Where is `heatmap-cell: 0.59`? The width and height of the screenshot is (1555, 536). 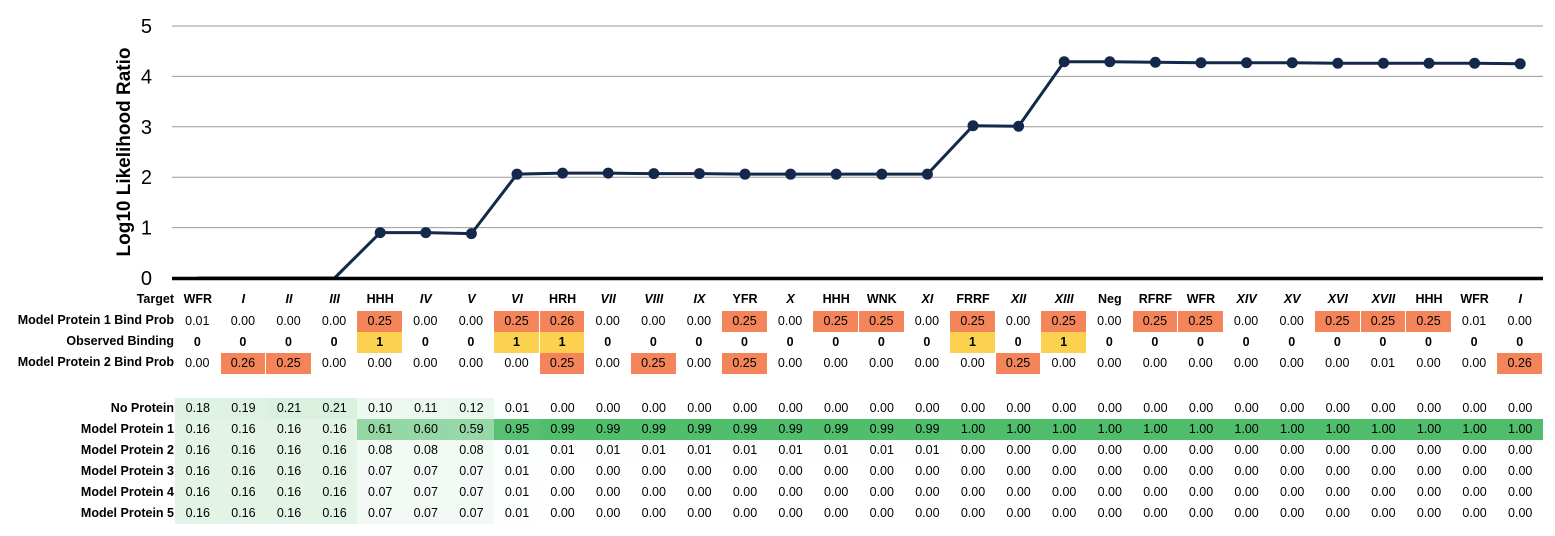
heatmap-cell: 0.59 is located at coordinates (471, 429).